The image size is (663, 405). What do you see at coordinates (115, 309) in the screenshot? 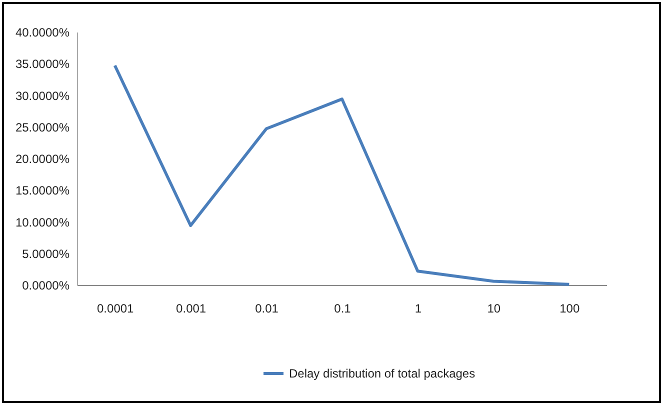
I see `x-tick-label: 0.0001` at bounding box center [115, 309].